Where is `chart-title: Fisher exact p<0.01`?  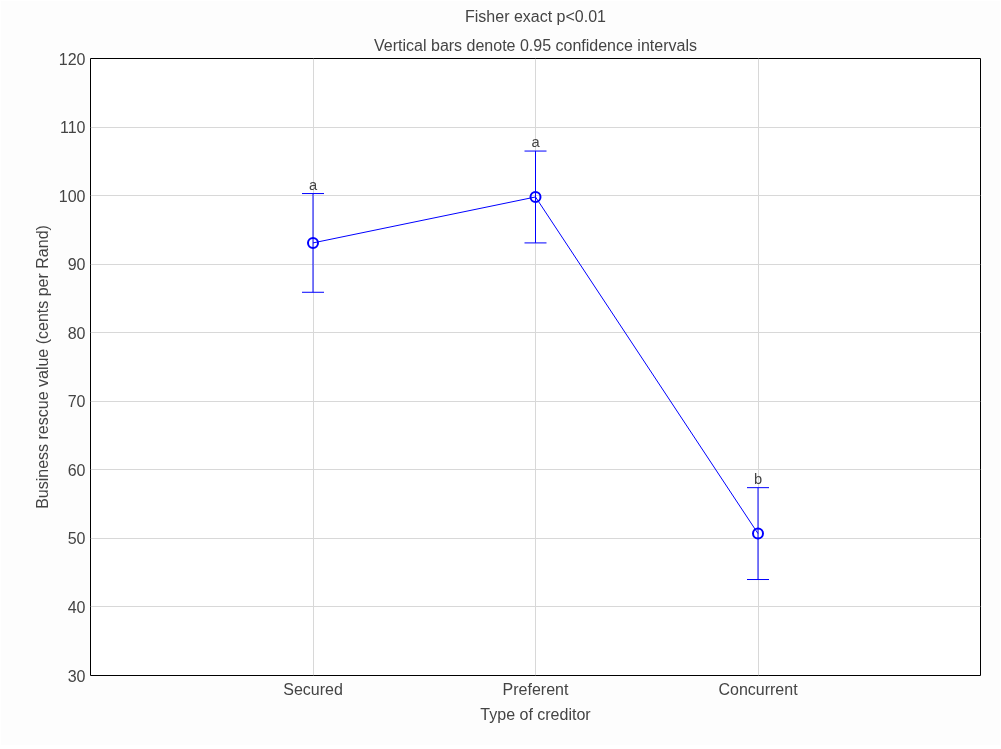 chart-title: Fisher exact p<0.01 is located at coordinates (536, 16).